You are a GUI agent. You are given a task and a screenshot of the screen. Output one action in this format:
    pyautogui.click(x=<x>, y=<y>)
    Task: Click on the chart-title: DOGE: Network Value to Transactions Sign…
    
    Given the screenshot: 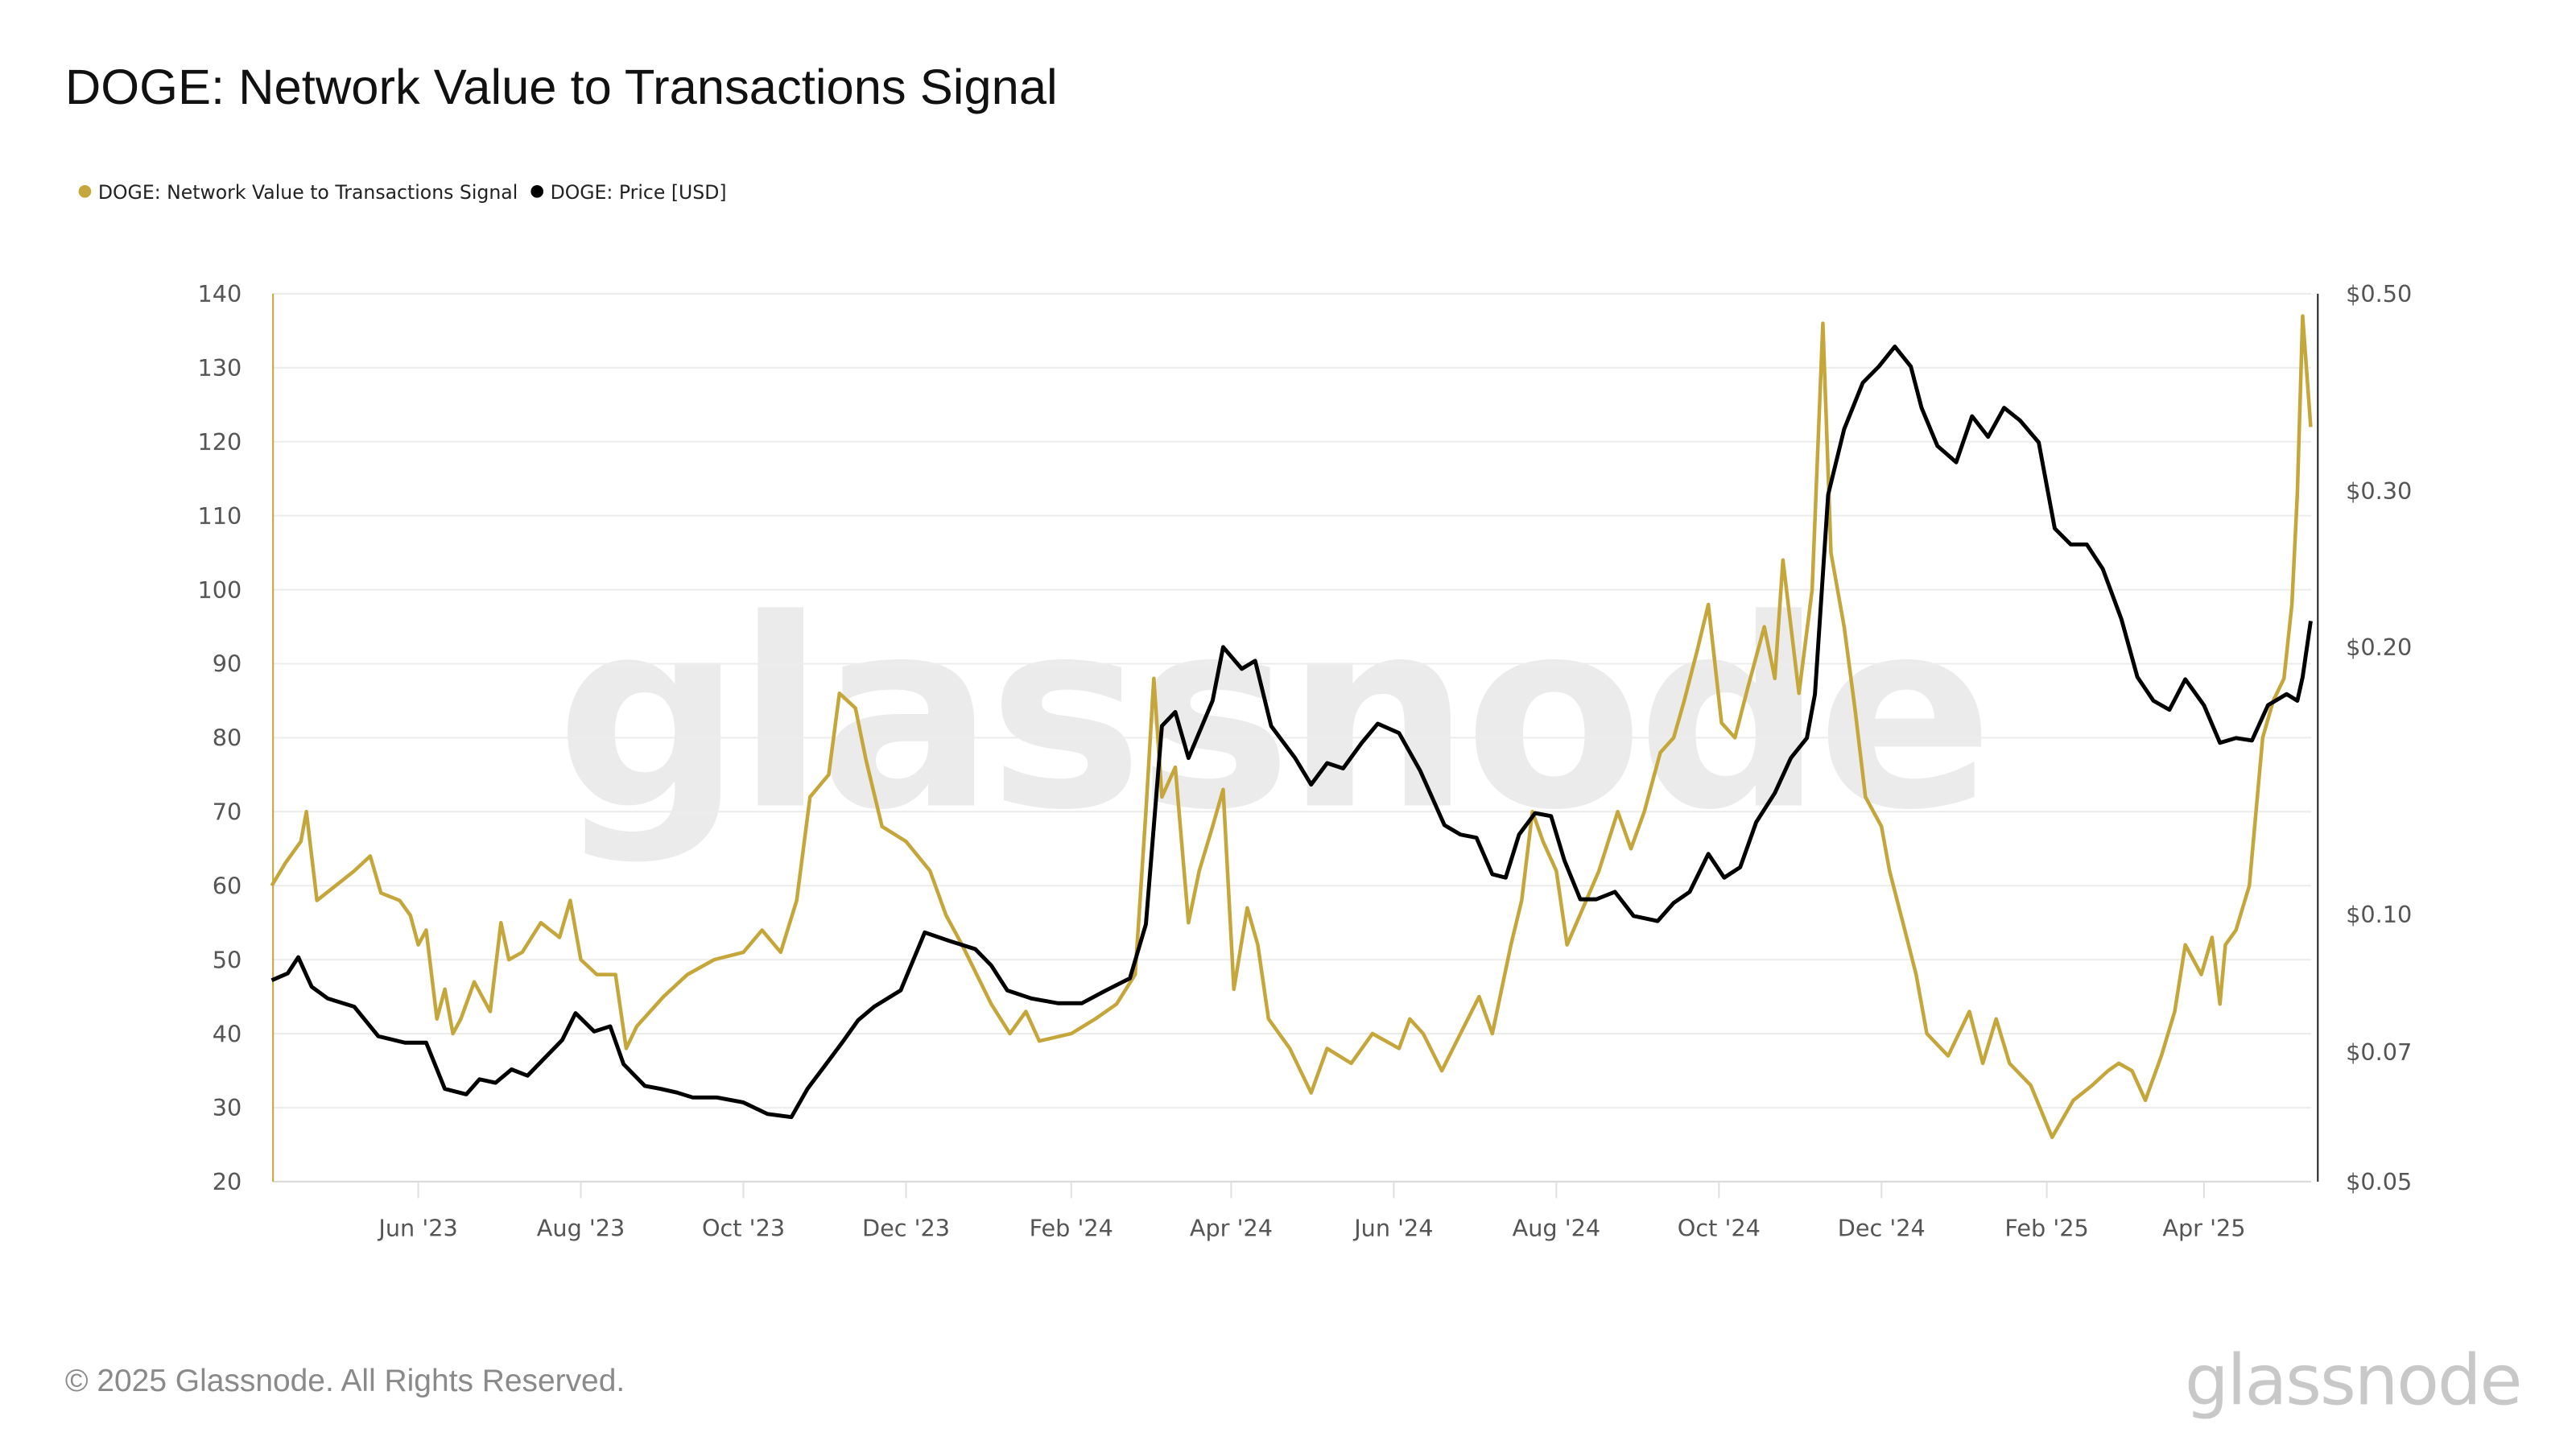 What is the action you would take?
    pyautogui.click(x=561, y=87)
    